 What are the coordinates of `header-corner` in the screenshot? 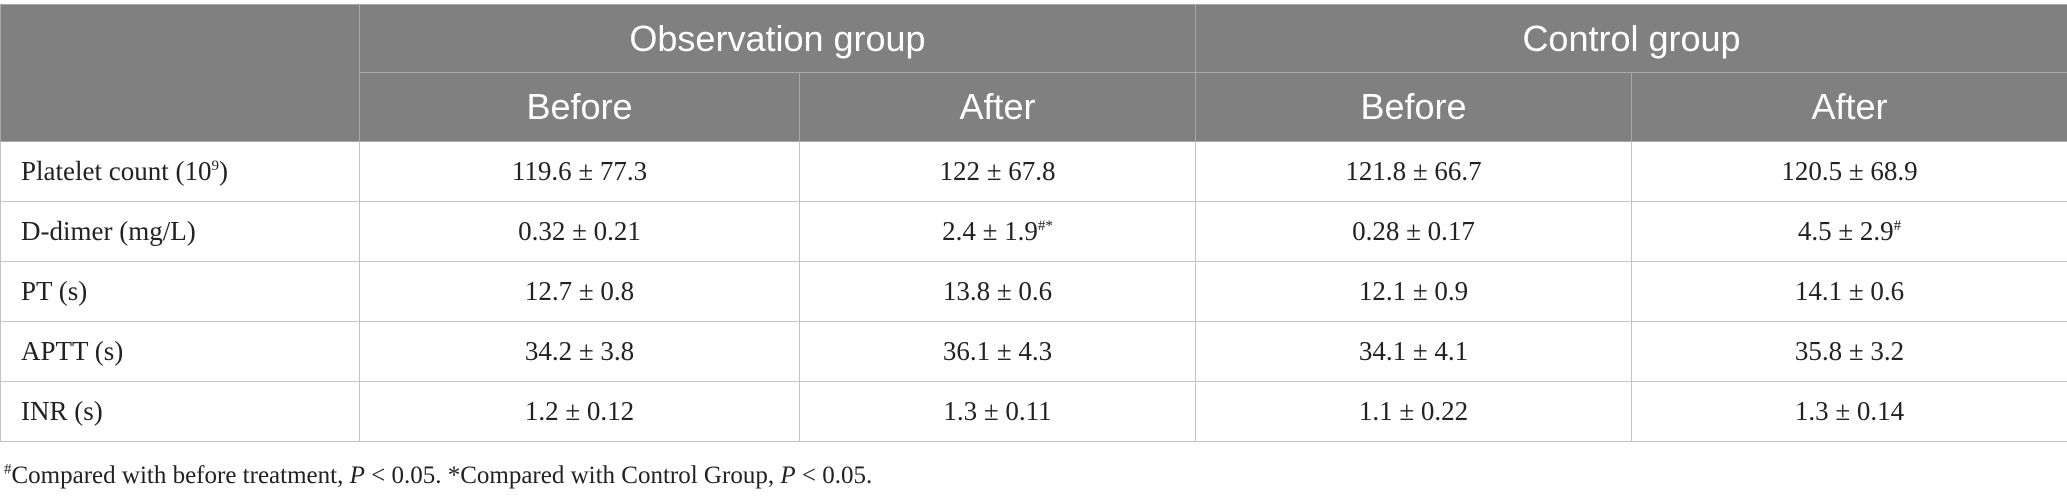 It's located at (180, 73).